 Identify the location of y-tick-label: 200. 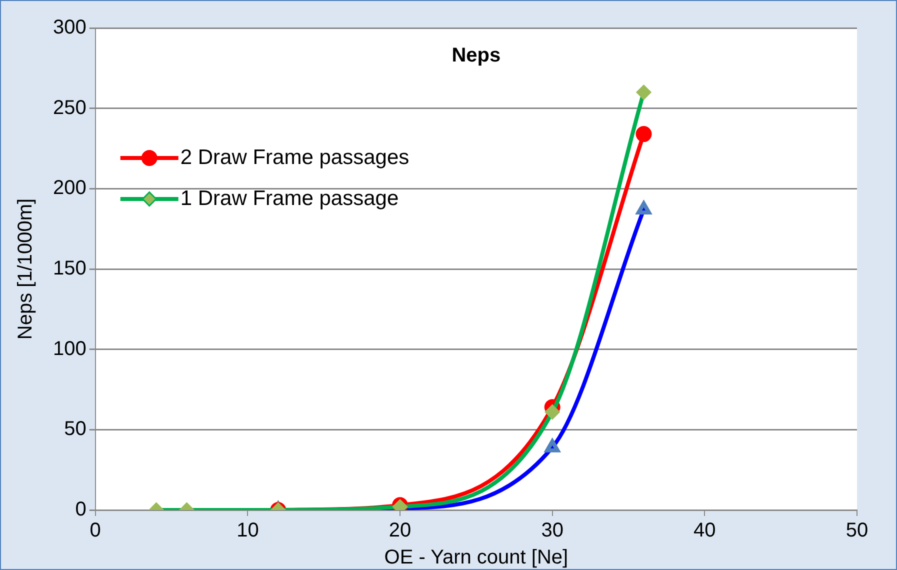
(69, 188).